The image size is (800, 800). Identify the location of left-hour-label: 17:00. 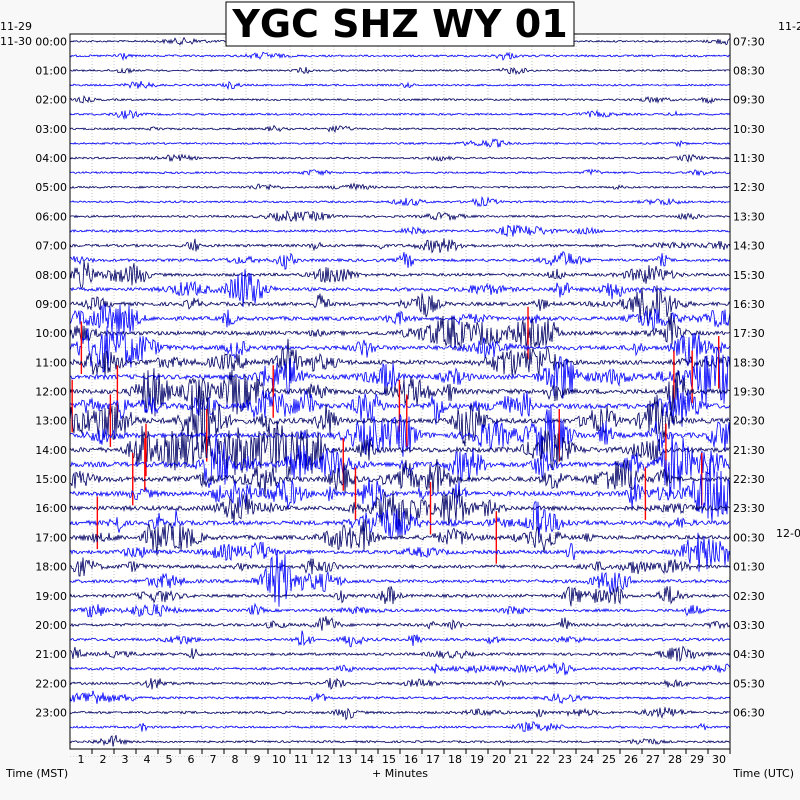
(51, 537).